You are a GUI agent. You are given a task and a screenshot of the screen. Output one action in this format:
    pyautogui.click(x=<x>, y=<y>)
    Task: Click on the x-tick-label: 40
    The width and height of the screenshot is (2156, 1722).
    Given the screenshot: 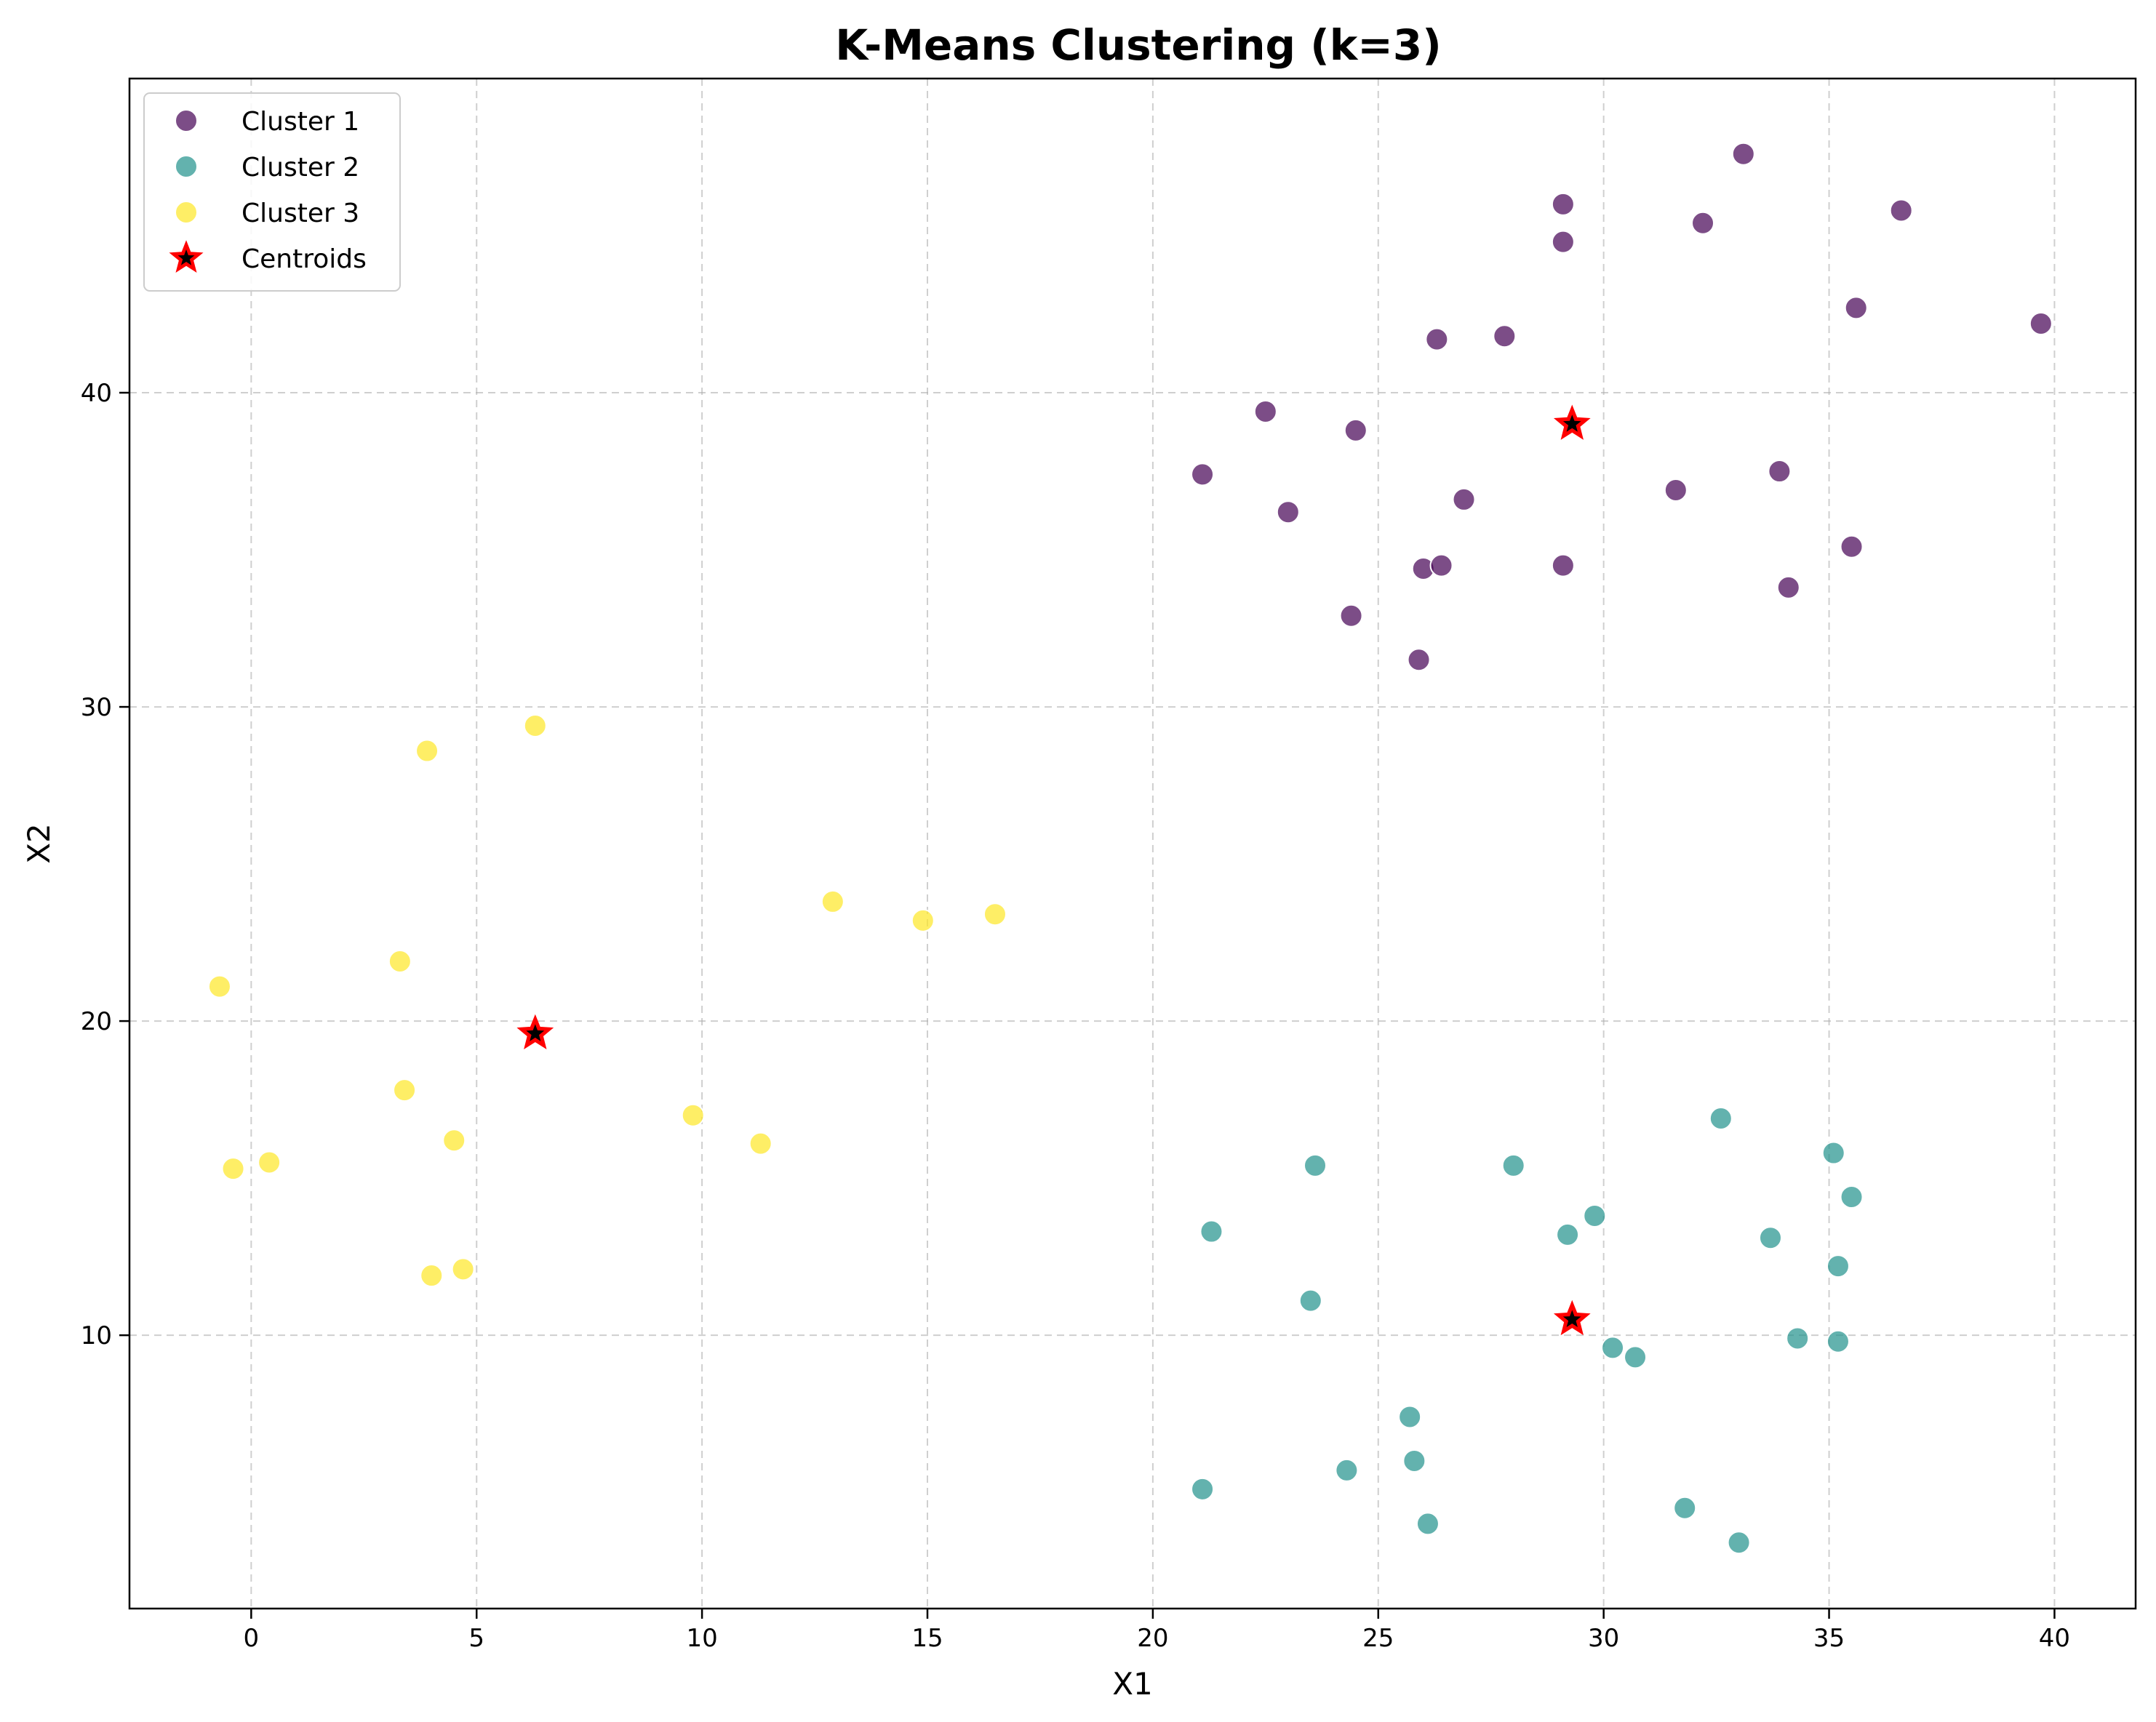 What is the action you would take?
    pyautogui.click(x=2054, y=1638)
    